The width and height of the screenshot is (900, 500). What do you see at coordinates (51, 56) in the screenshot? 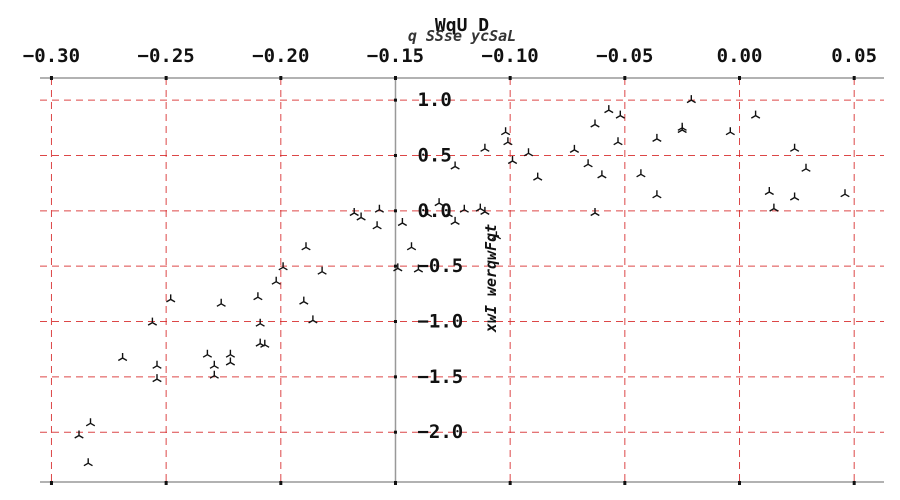
I see `x-tick-label: −0.30` at bounding box center [51, 56].